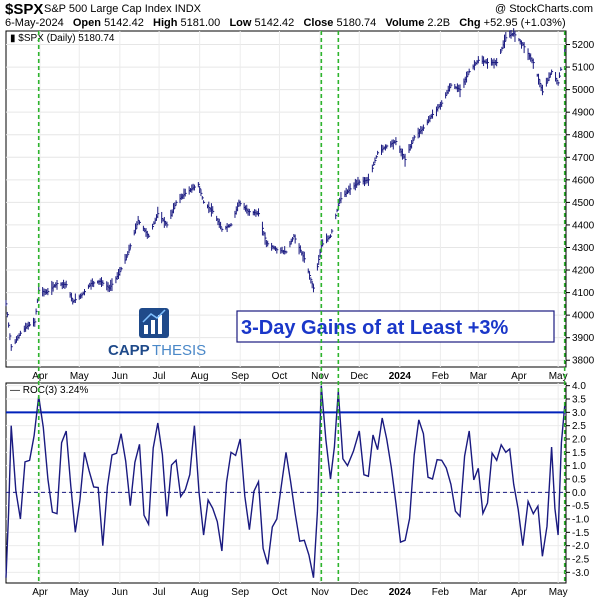 The width and height of the screenshot is (597, 603). Describe the element at coordinates (579, 386) in the screenshot. I see `roc-y-tick-label: 4.0` at that location.